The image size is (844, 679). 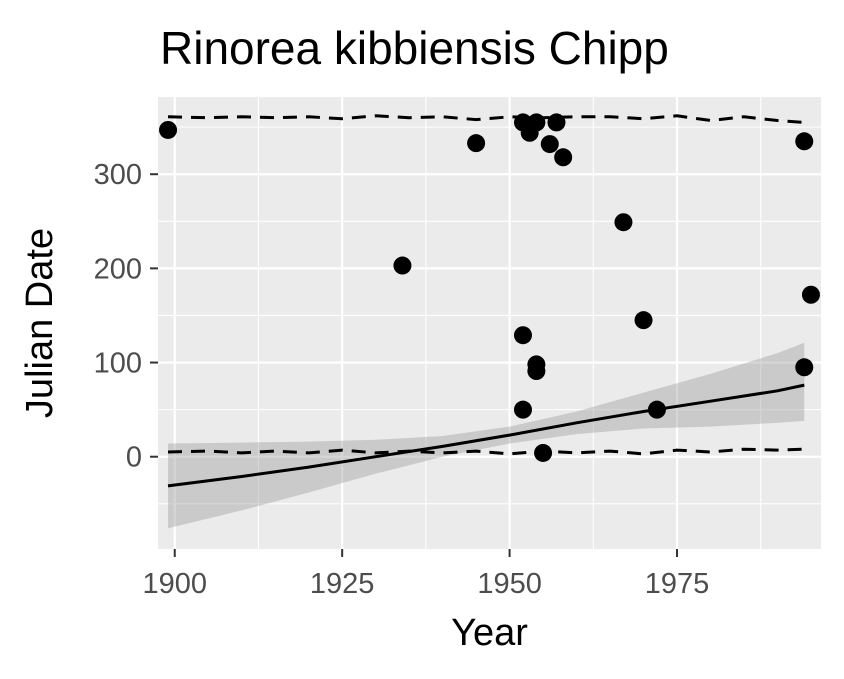 What do you see at coordinates (677, 584) in the screenshot?
I see `x-tick-label-3: 1975` at bounding box center [677, 584].